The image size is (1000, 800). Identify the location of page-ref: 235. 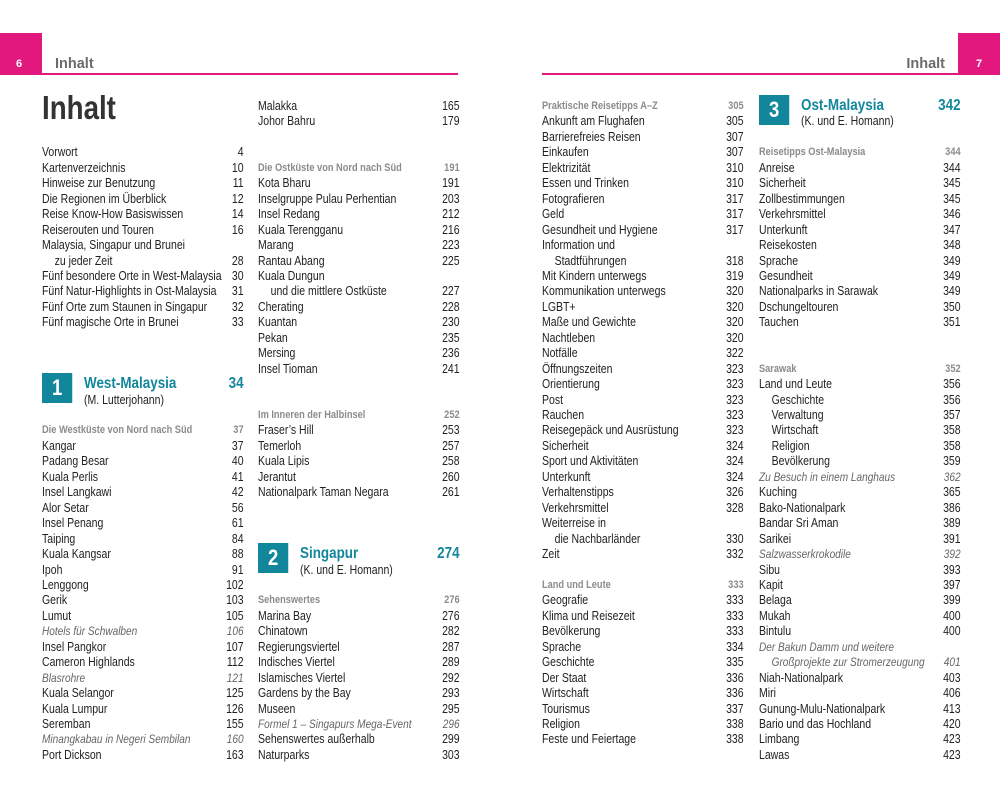
(451, 337).